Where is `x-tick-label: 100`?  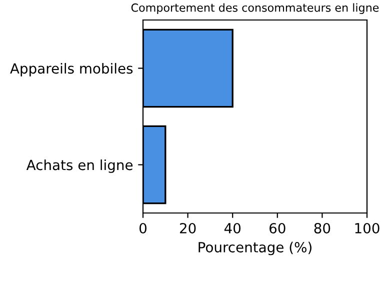 x-tick-label: 100 is located at coordinates (367, 228).